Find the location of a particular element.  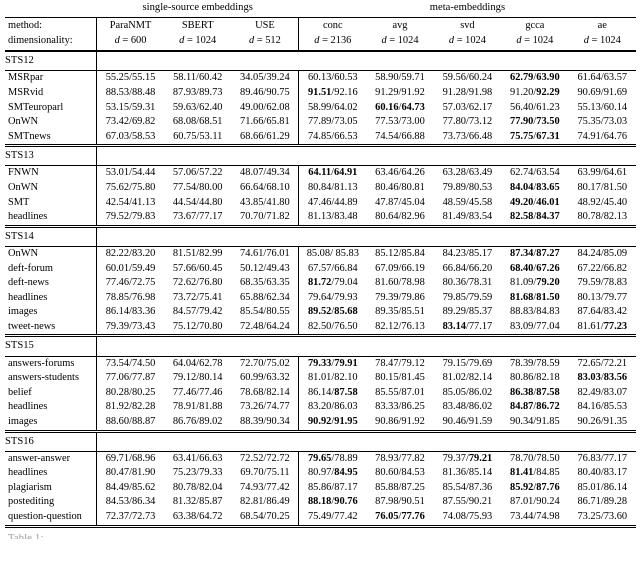

score-cell: 79.37/79.21 is located at coordinates (467, 458).